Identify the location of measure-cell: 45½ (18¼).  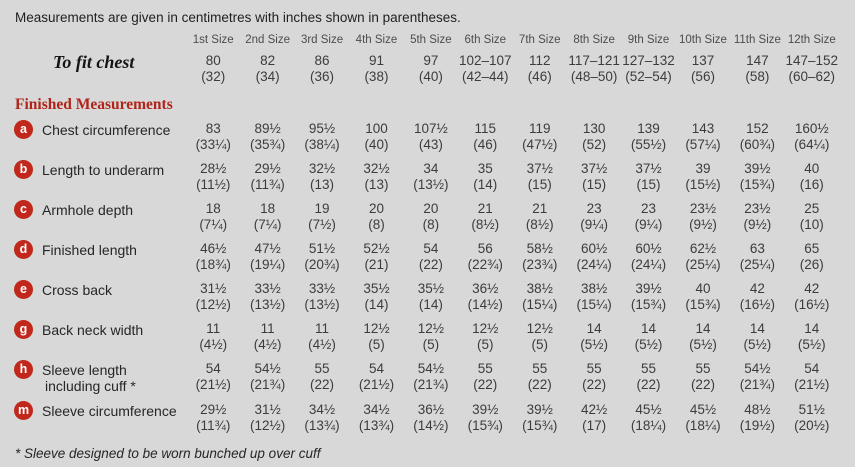
(703, 418).